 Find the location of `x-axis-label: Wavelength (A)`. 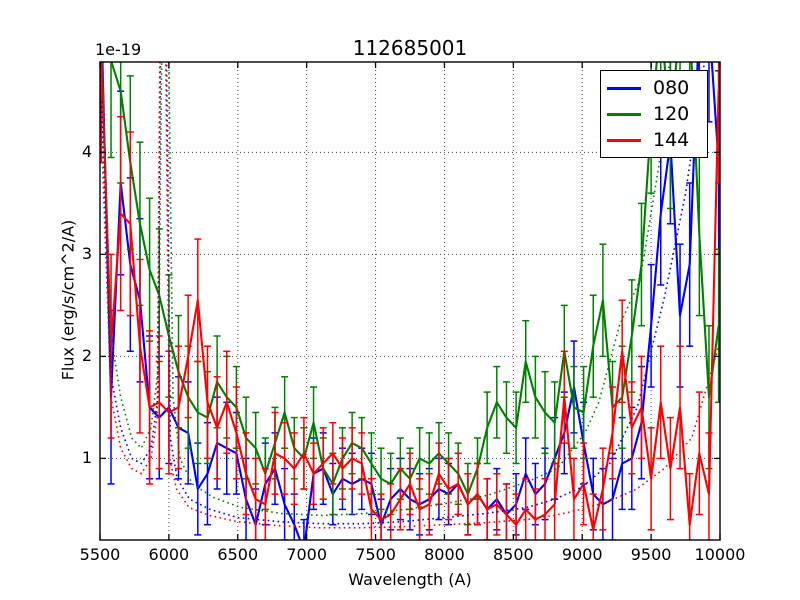

x-axis-label: Wavelength (A) is located at coordinates (410, 579).